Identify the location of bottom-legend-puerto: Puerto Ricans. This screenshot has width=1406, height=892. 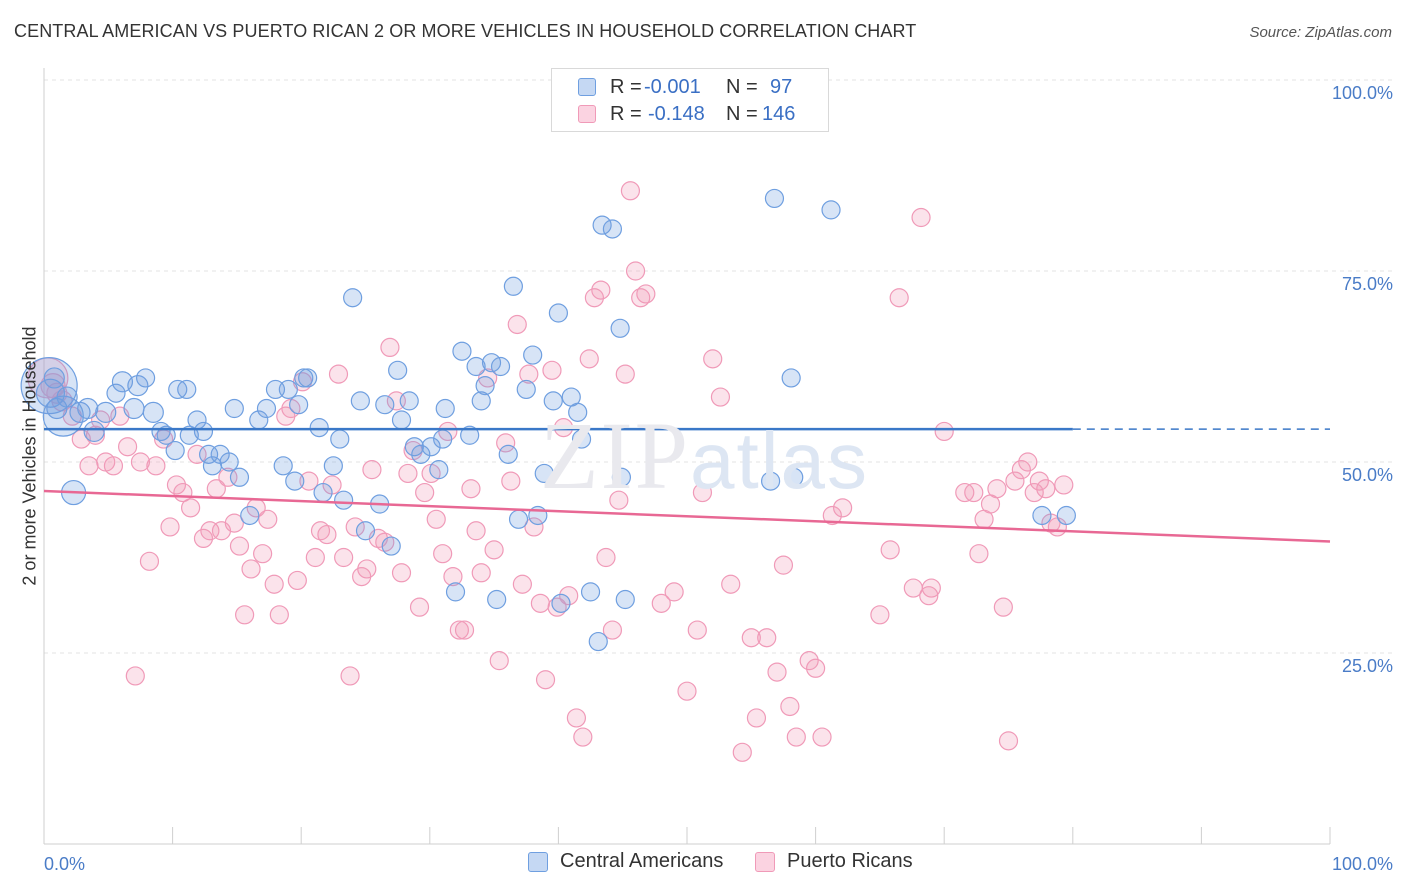
(834, 861).